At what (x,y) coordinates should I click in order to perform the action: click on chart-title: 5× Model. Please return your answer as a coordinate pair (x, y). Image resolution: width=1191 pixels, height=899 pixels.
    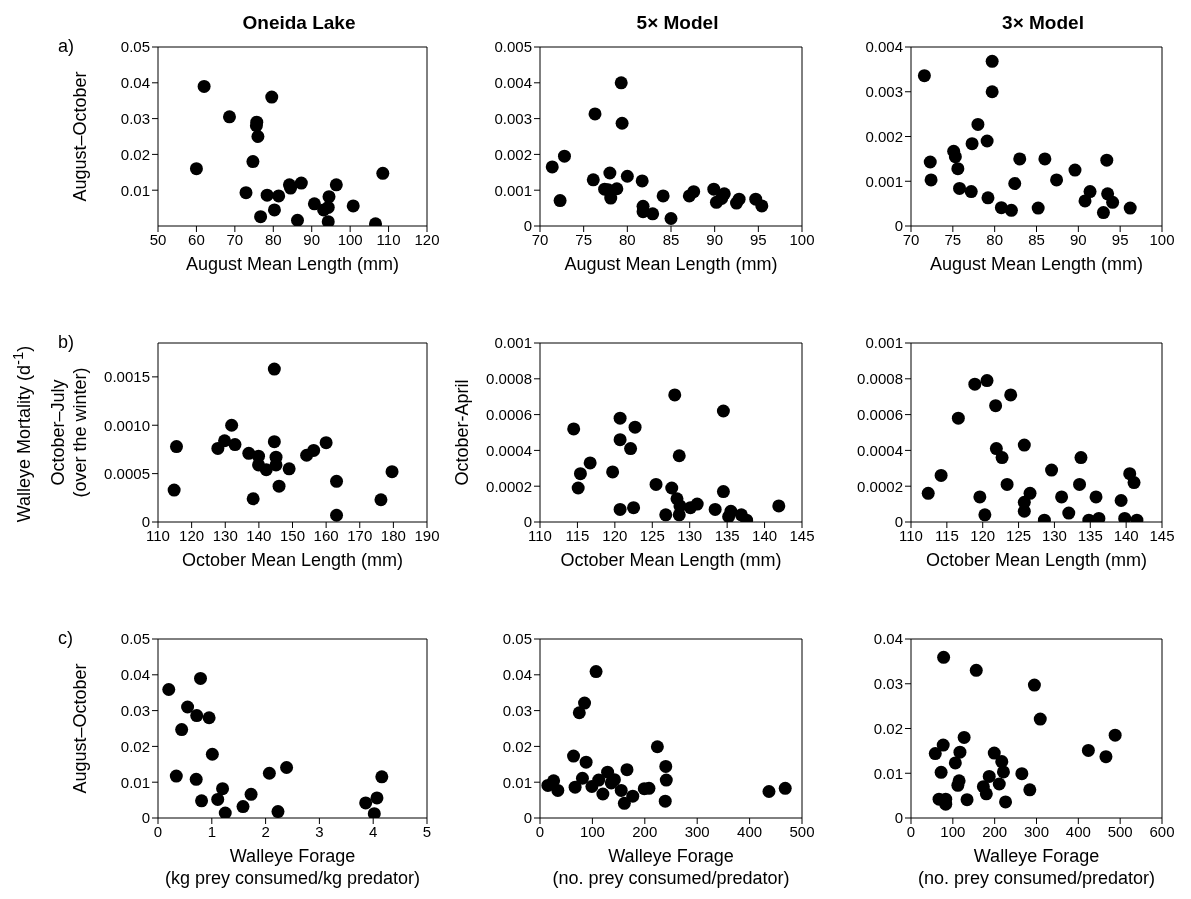
    Looking at the image, I should click on (677, 23).